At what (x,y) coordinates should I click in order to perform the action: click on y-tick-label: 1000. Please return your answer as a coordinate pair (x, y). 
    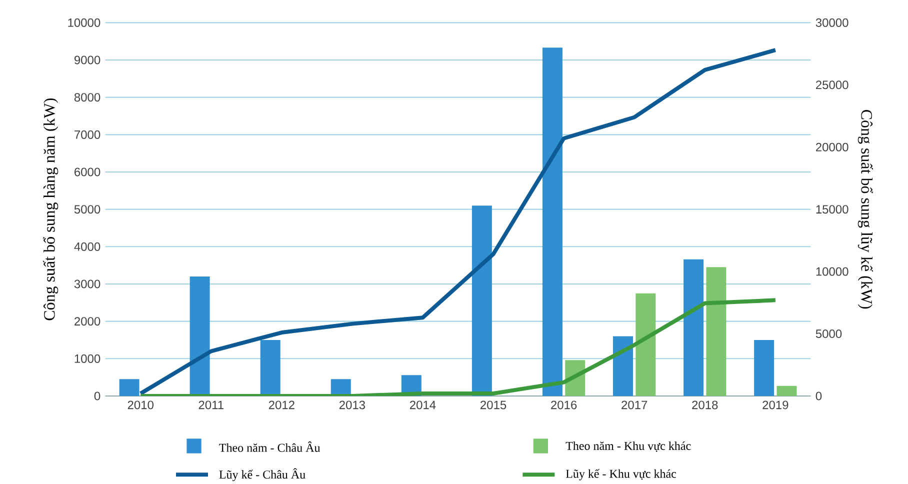
    Looking at the image, I should click on (87, 358).